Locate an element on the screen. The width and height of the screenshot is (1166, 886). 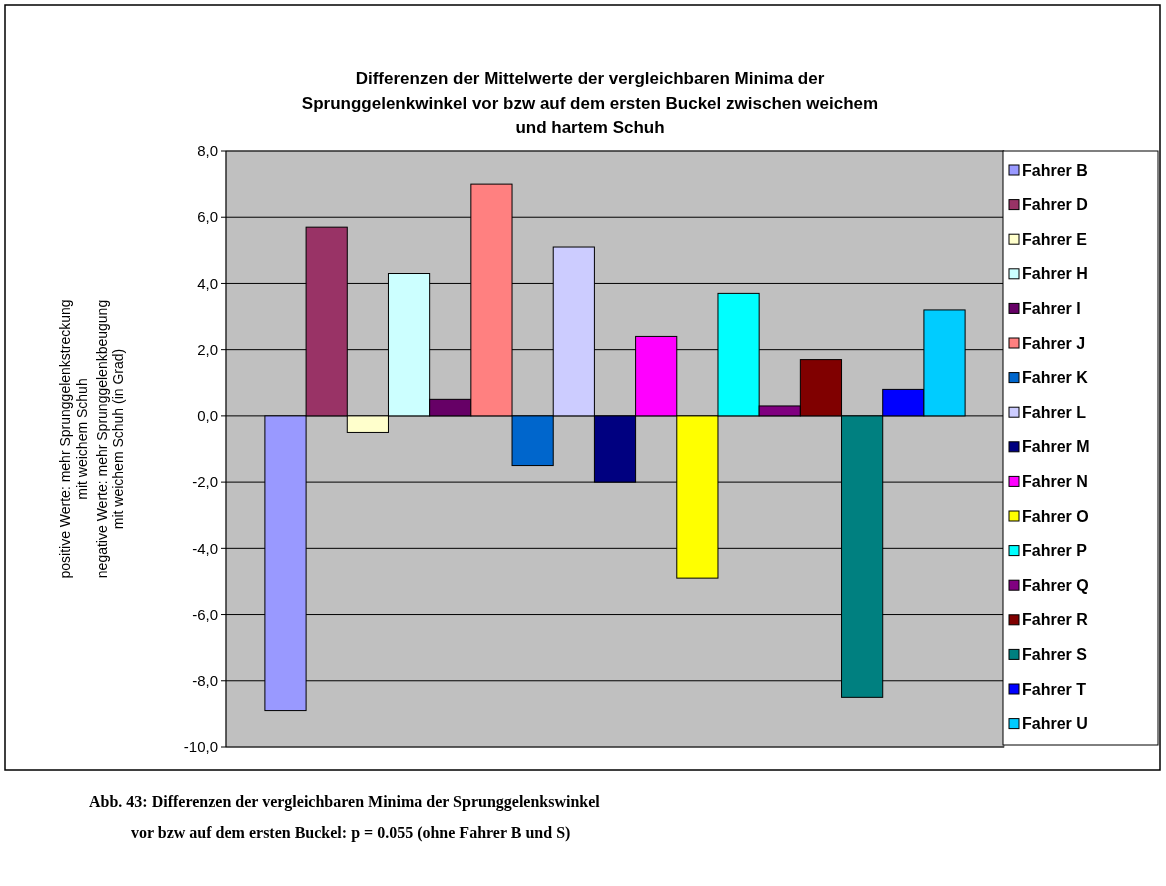
legend-label: Fahrer R is located at coordinates (1055, 620).